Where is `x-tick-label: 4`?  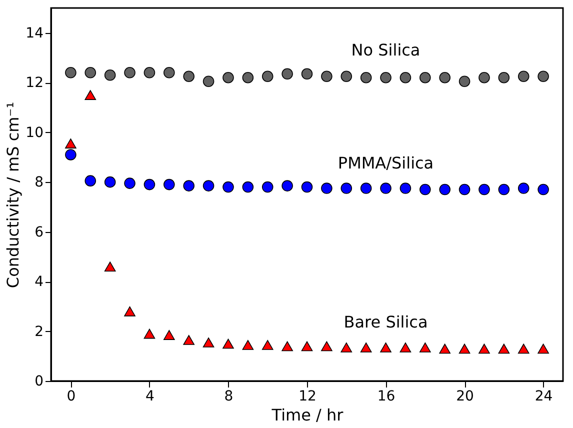 x-tick-label: 4 is located at coordinates (150, 396).